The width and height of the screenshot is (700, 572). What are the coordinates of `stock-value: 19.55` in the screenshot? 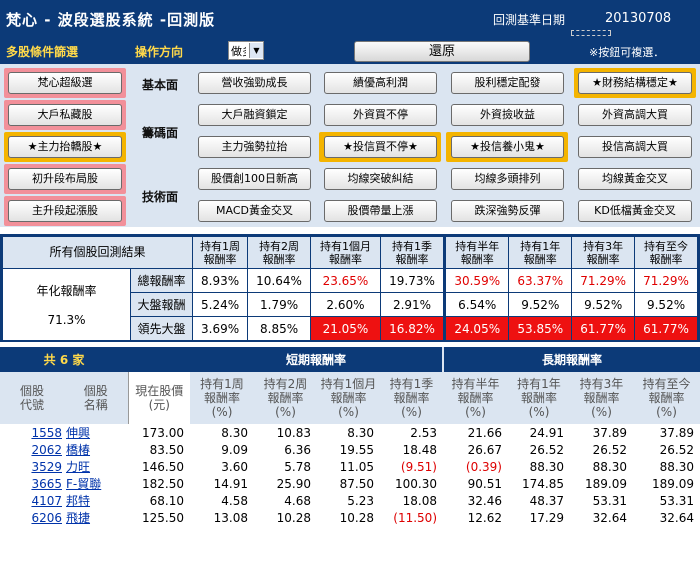 It's located at (356, 449).